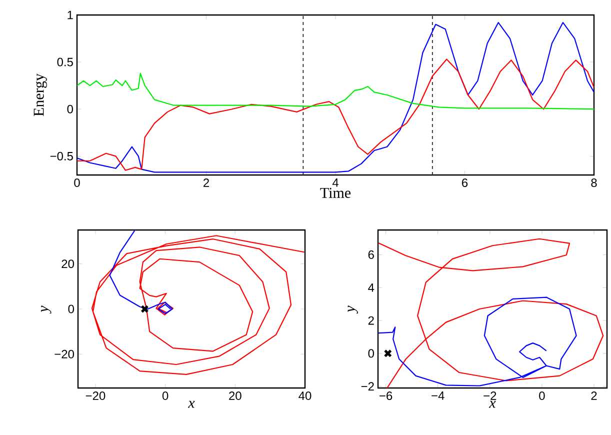 The width and height of the screenshot is (611, 435). What do you see at coordinates (40, 95) in the screenshot?
I see `y-axis-title: Energy` at bounding box center [40, 95].